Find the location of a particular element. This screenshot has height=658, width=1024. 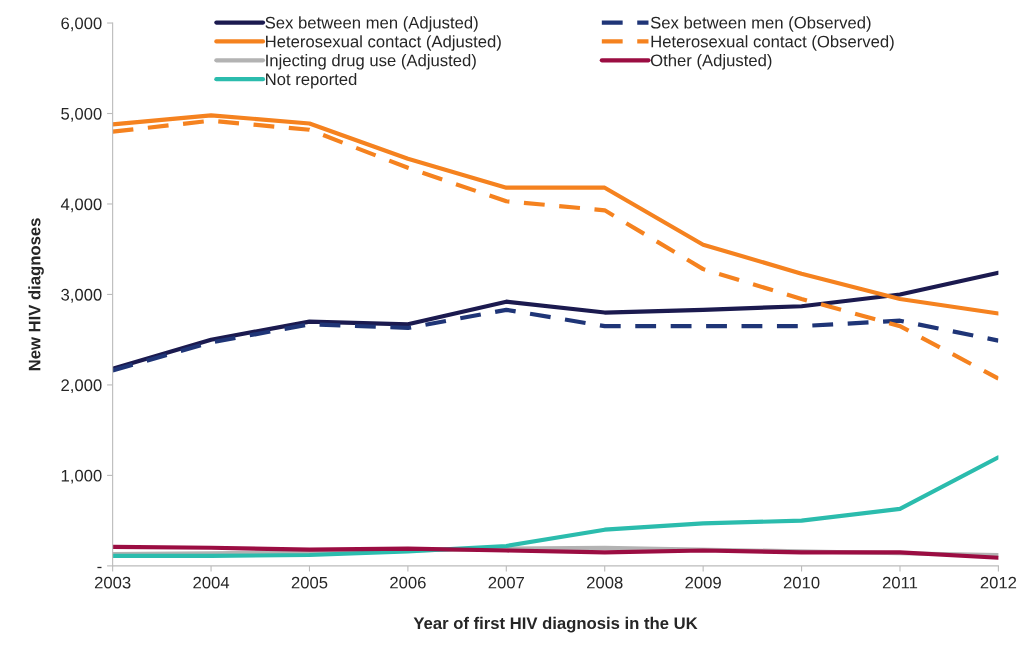

legend-label: Other (Adjusted) is located at coordinates (711, 62).